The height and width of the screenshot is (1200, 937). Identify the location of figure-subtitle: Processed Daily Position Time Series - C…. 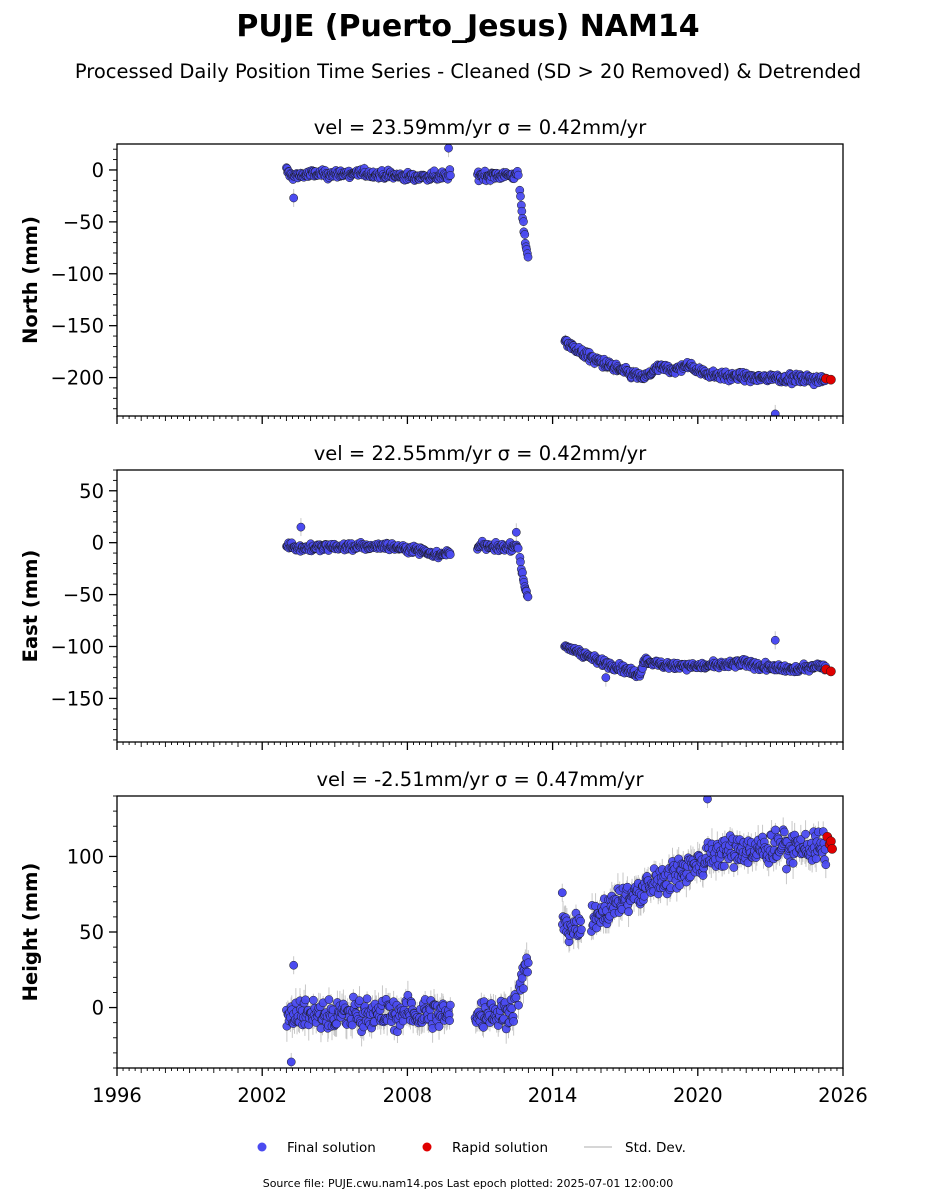
(468, 71).